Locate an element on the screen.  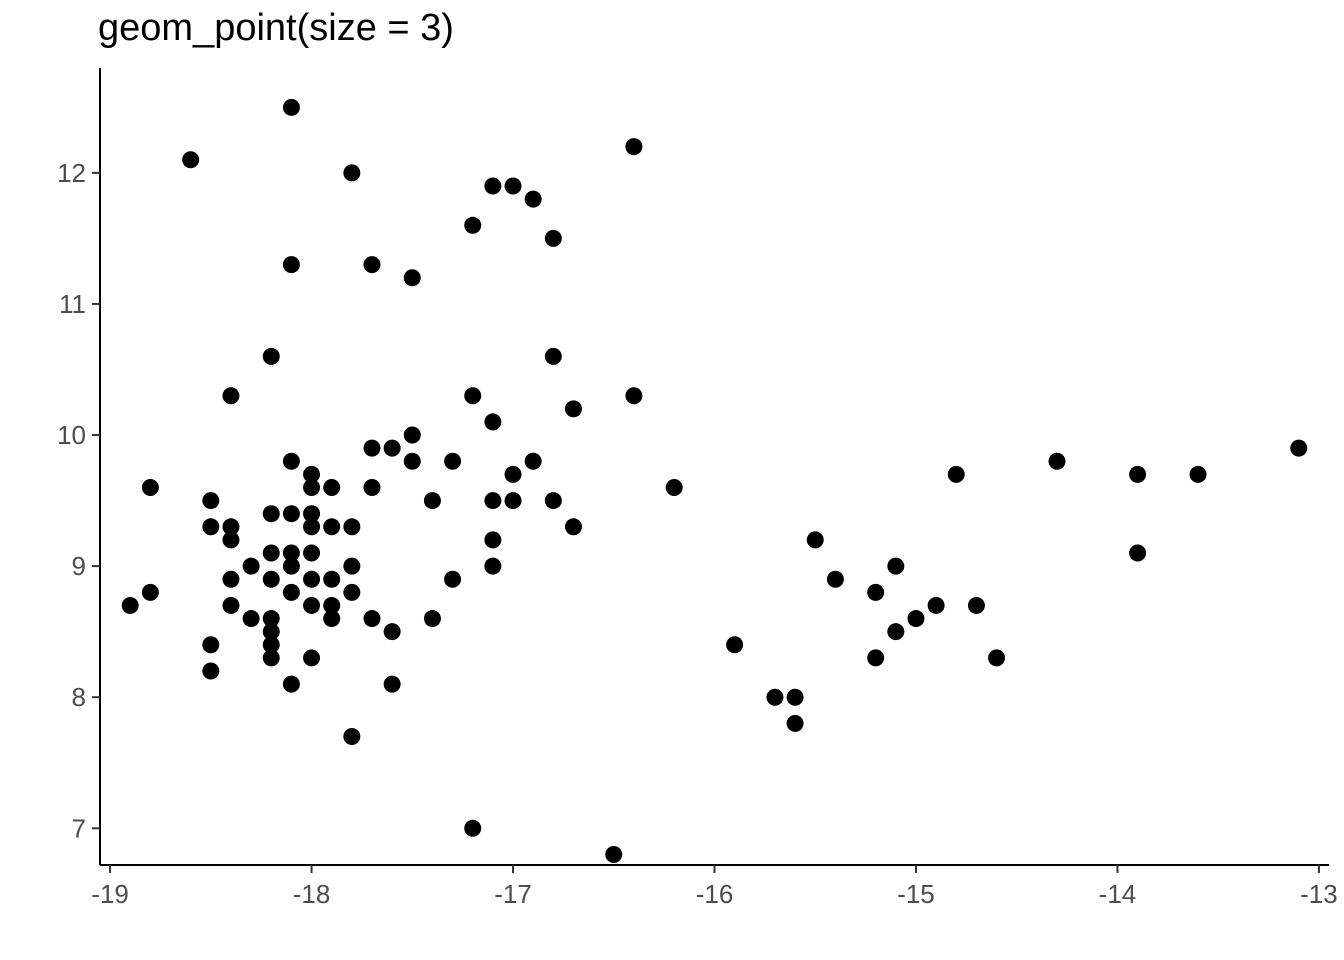
x-tick-label: -16 is located at coordinates (715, 894).